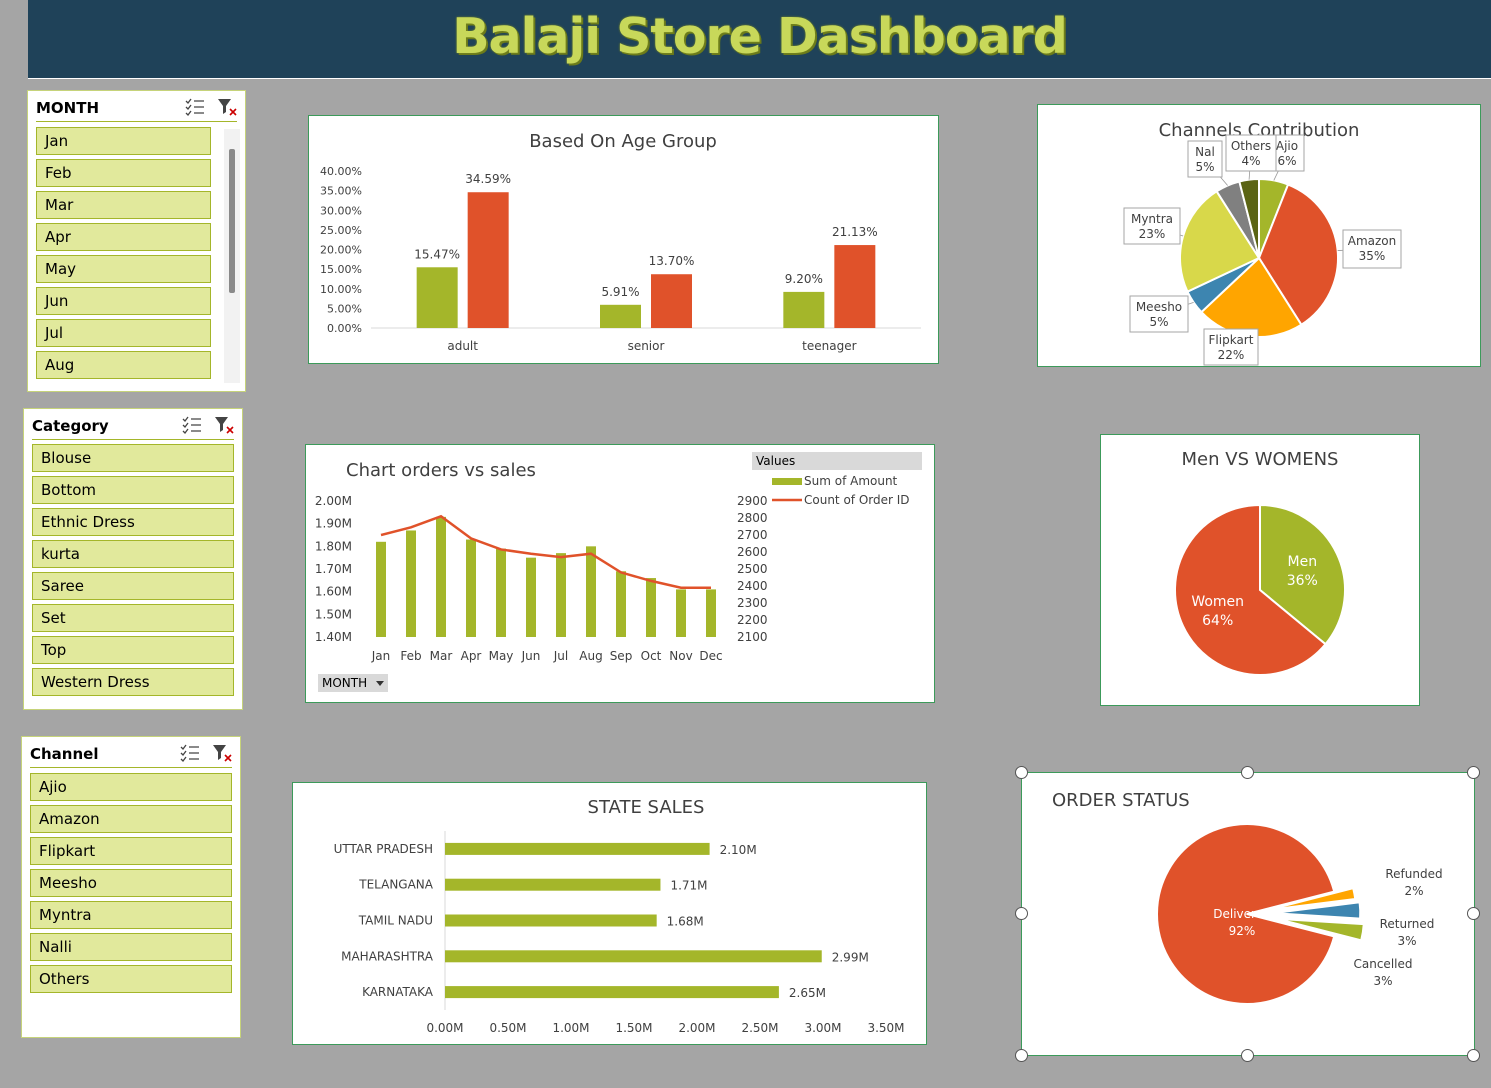 This screenshot has width=1491, height=1088. What do you see at coordinates (133, 586) in the screenshot?
I see `category-item-saree: Saree` at bounding box center [133, 586].